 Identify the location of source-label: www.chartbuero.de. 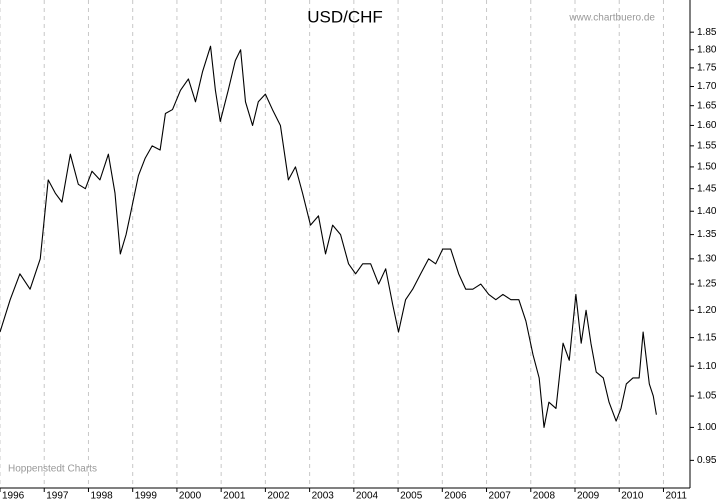
(611, 18).